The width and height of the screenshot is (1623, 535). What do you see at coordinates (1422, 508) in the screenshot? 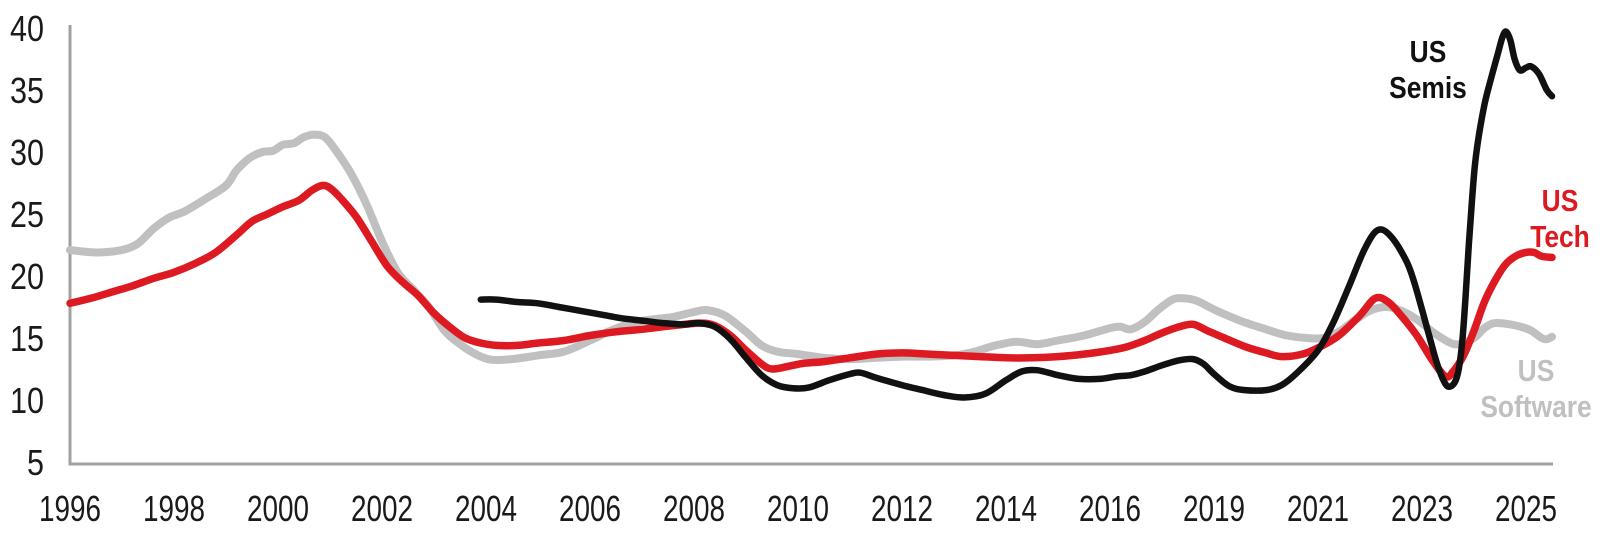
I see `x-tick-label: 2023` at bounding box center [1422, 508].